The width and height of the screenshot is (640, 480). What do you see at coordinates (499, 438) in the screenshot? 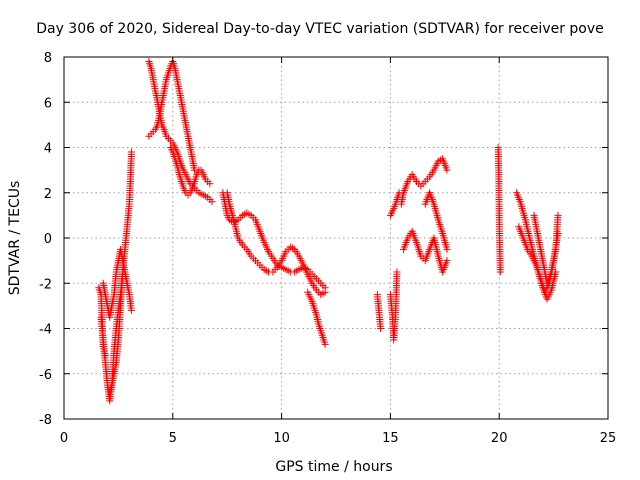
I see `x-tick-label: 20` at bounding box center [499, 438].